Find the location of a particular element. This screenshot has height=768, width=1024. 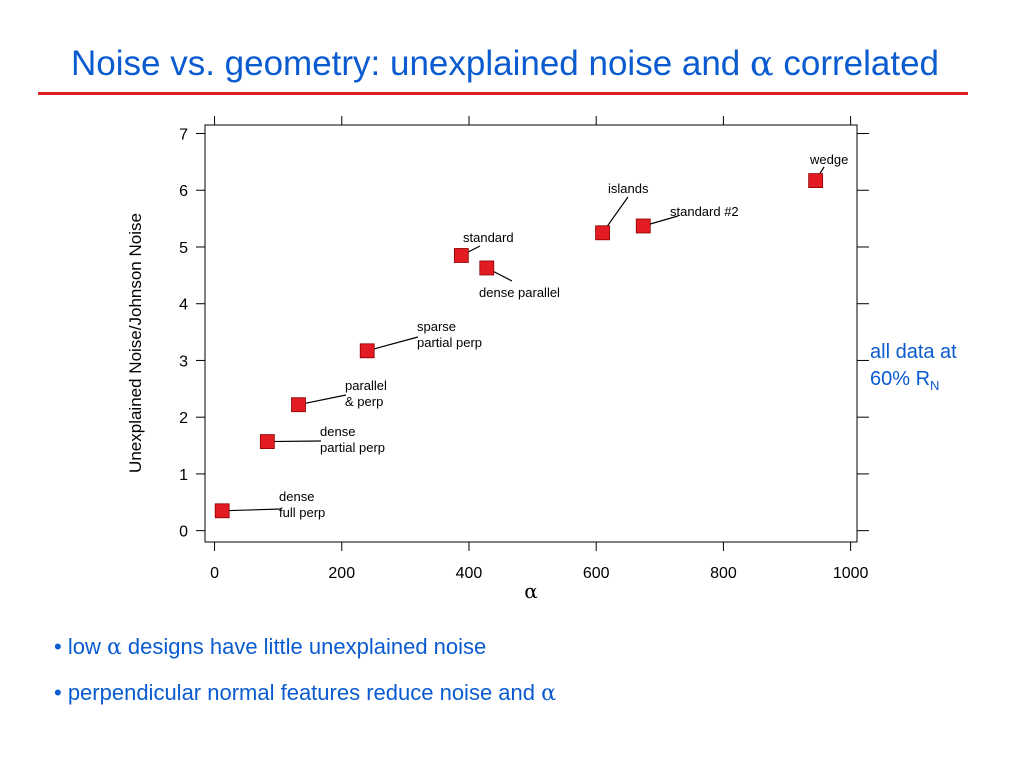

bullet-2-alpha: α is located at coordinates (548, 693).